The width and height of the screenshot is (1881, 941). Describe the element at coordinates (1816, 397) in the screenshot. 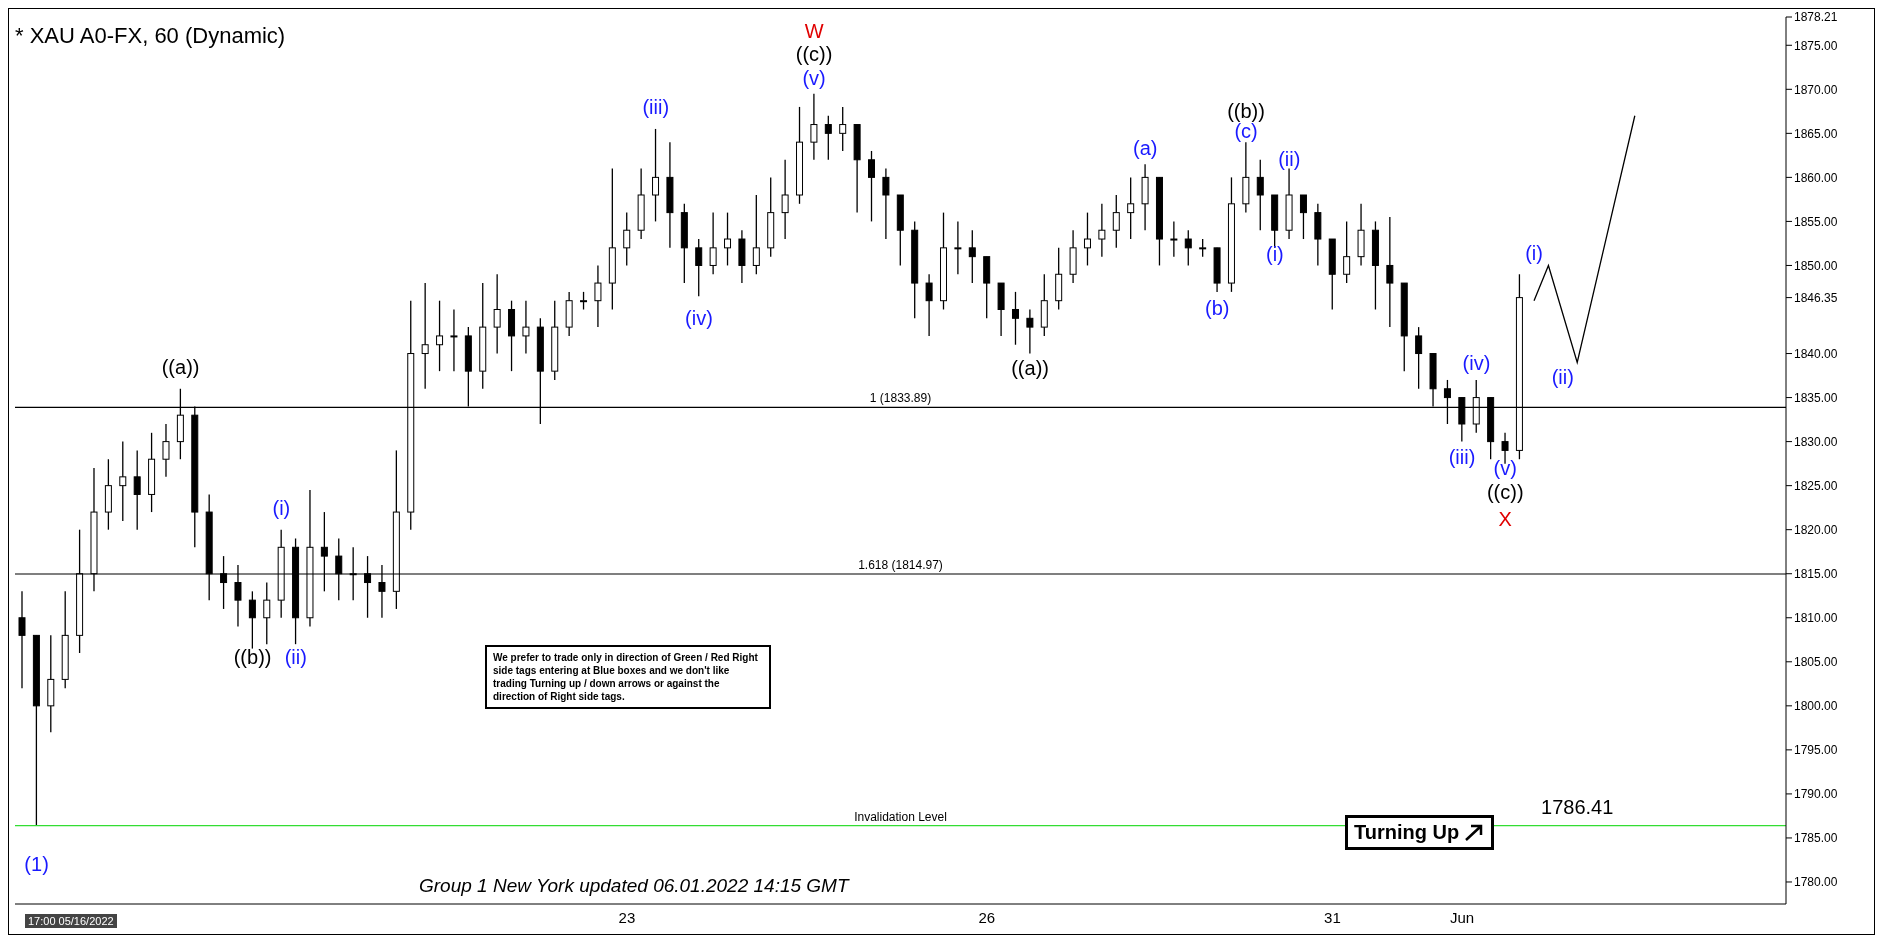

I see `y-tick-label: 1835.00` at that location.